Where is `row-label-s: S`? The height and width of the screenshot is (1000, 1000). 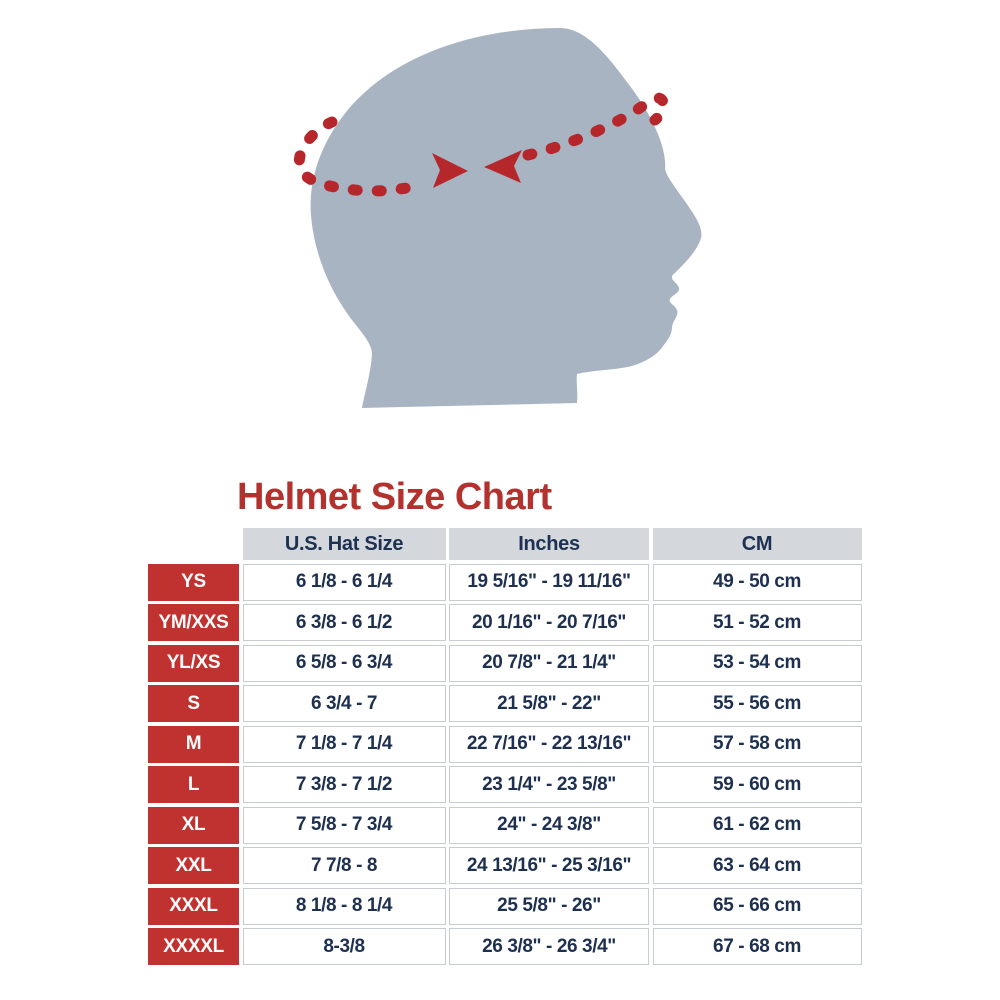 row-label-s: S is located at coordinates (193, 703).